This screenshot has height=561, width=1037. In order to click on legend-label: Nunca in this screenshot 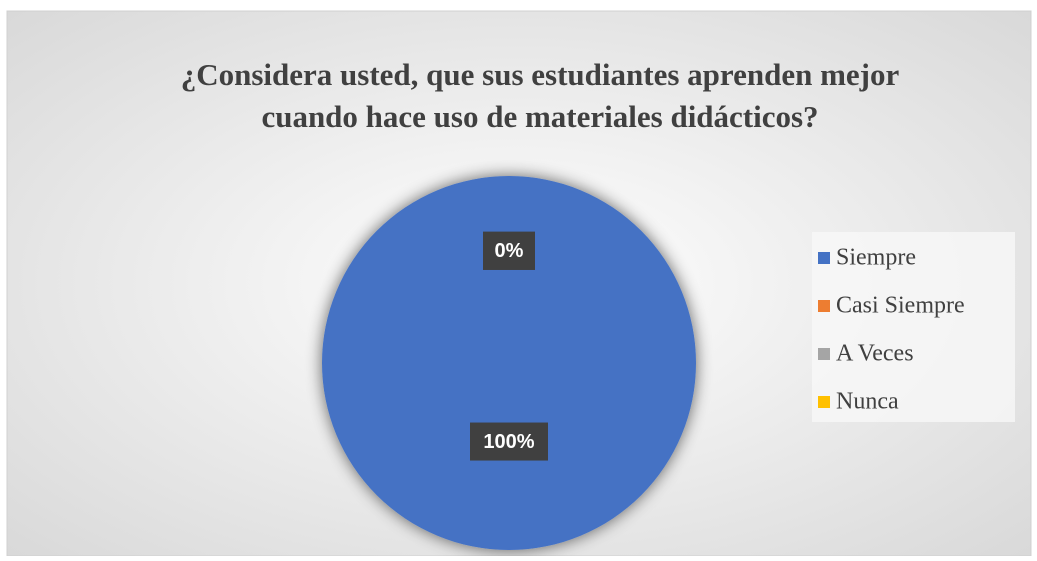, I will do `click(867, 402)`.